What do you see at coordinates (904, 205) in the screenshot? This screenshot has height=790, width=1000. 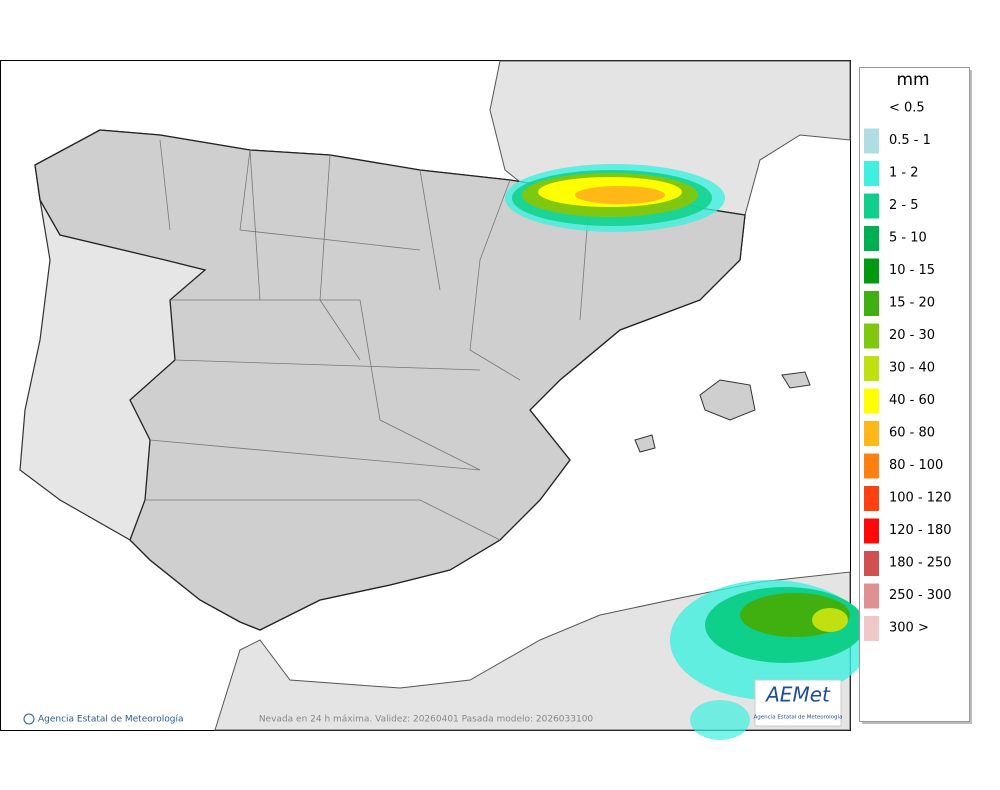 I see `legend-label: 2 - 5` at bounding box center [904, 205].